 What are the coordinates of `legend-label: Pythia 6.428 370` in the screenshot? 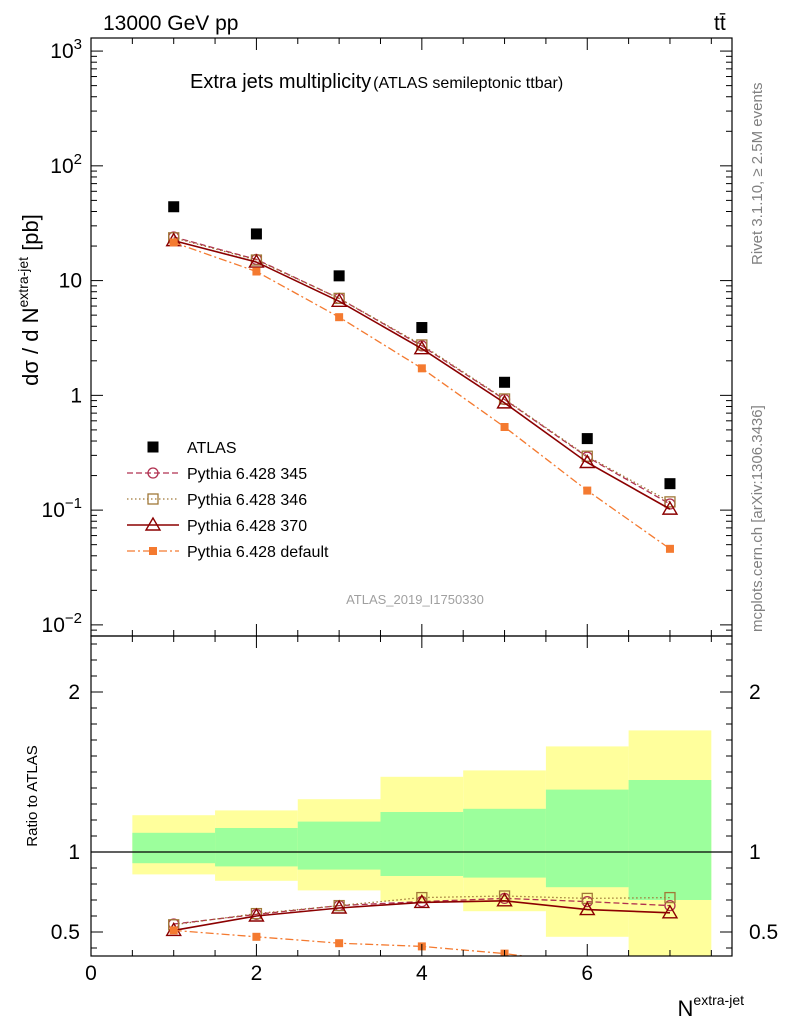 It's located at (247, 526).